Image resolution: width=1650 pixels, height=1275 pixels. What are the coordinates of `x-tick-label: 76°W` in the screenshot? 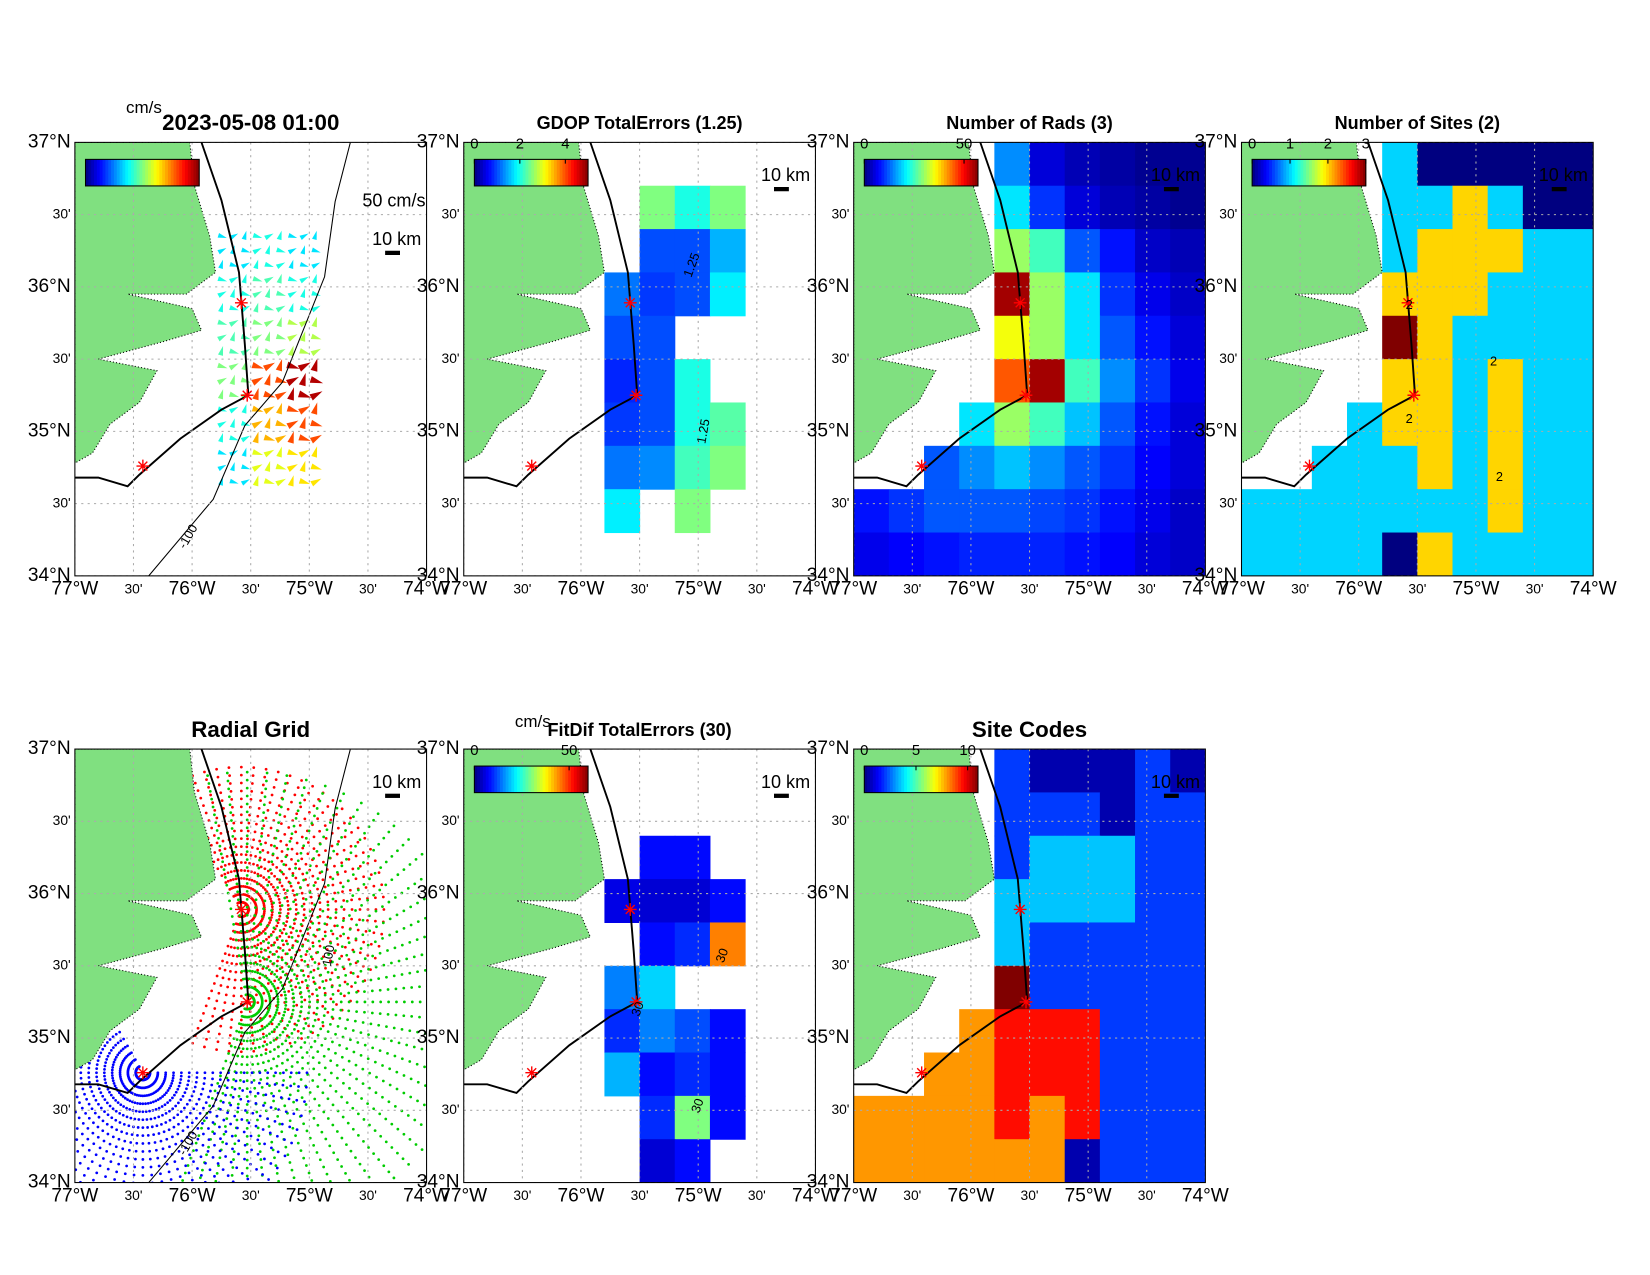 It's located at (581, 1195).